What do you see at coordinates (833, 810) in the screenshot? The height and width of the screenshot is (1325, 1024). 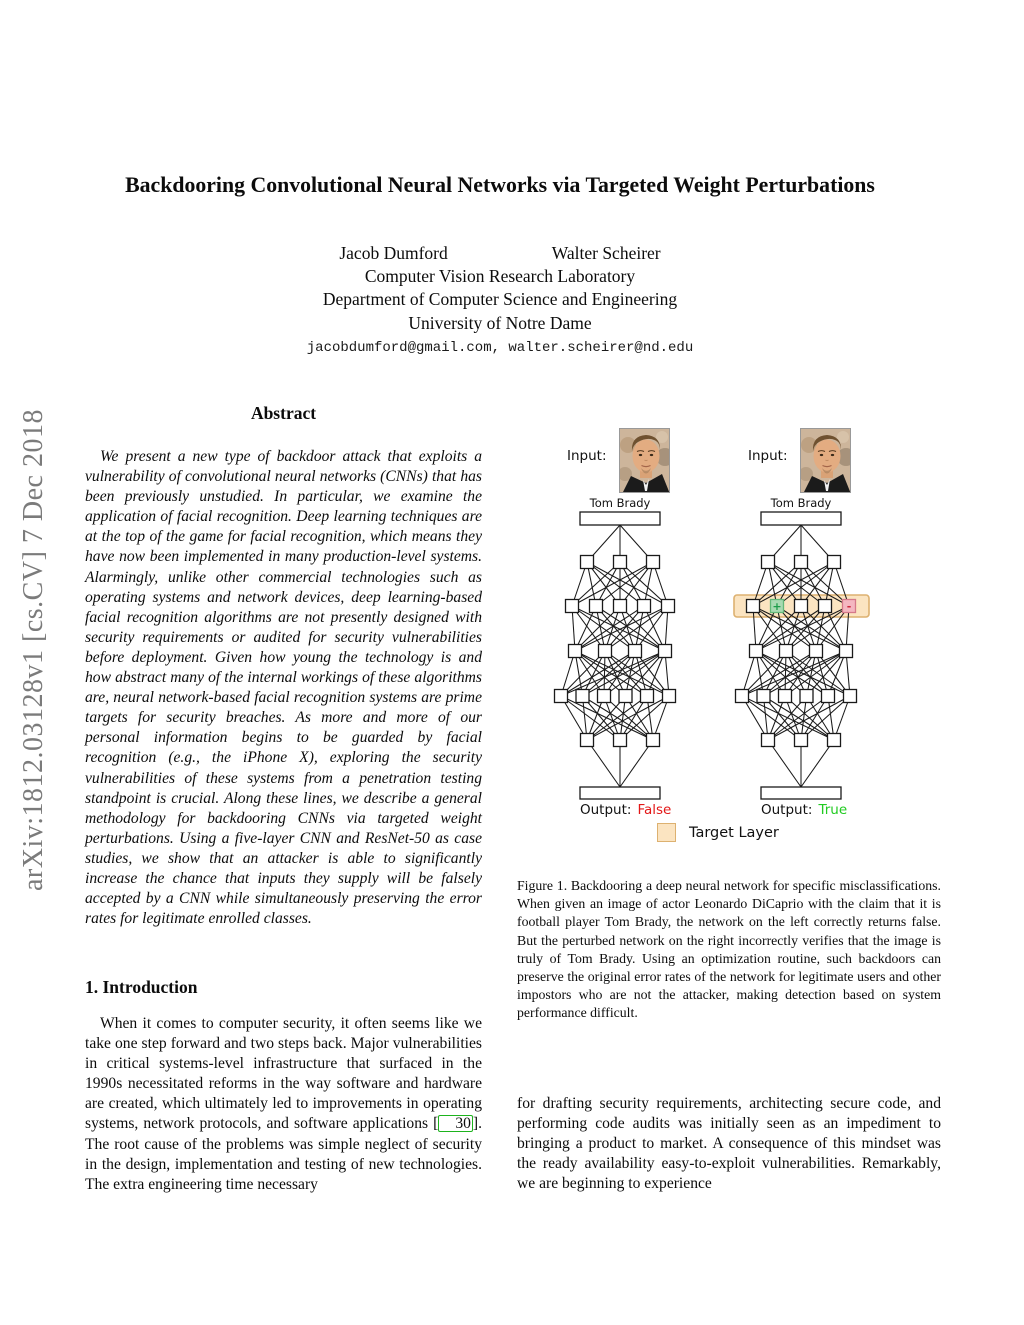 I see `output-value: True` at bounding box center [833, 810].